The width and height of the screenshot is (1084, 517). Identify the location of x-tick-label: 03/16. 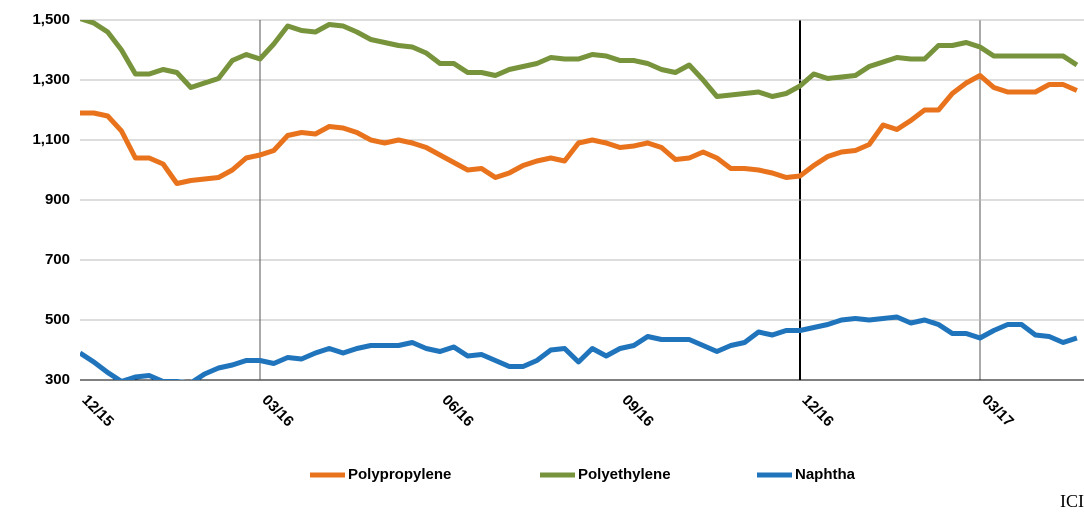
(277, 411).